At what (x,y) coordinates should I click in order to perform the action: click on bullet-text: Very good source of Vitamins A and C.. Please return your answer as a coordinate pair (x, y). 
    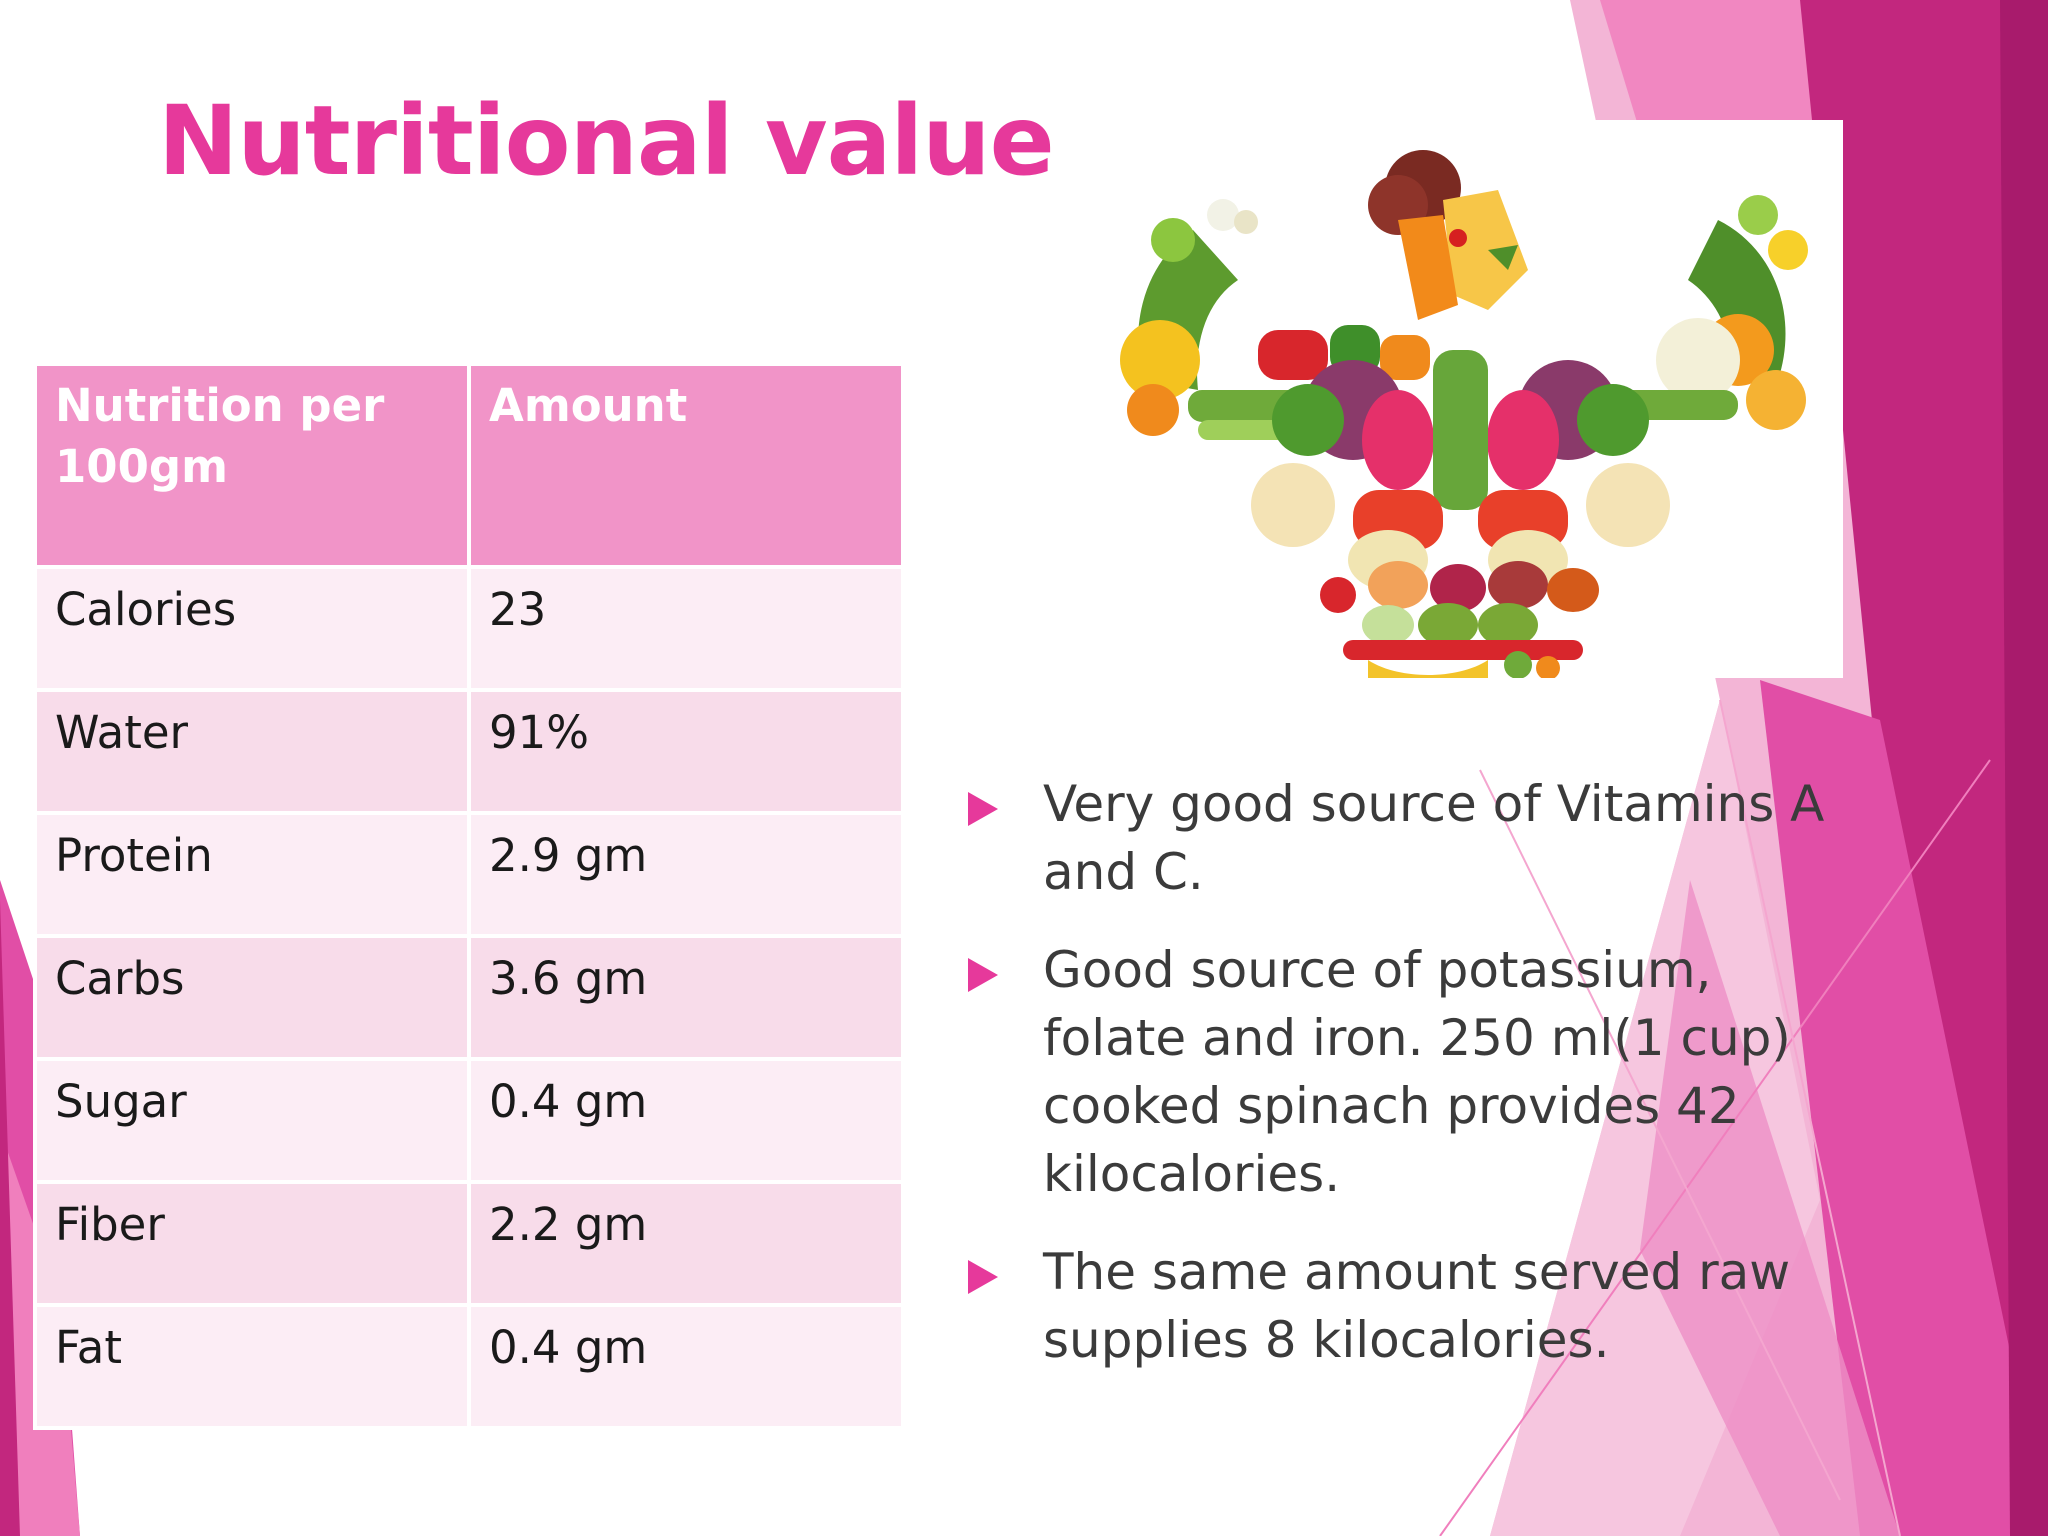
    Looking at the image, I should click on (1434, 838).